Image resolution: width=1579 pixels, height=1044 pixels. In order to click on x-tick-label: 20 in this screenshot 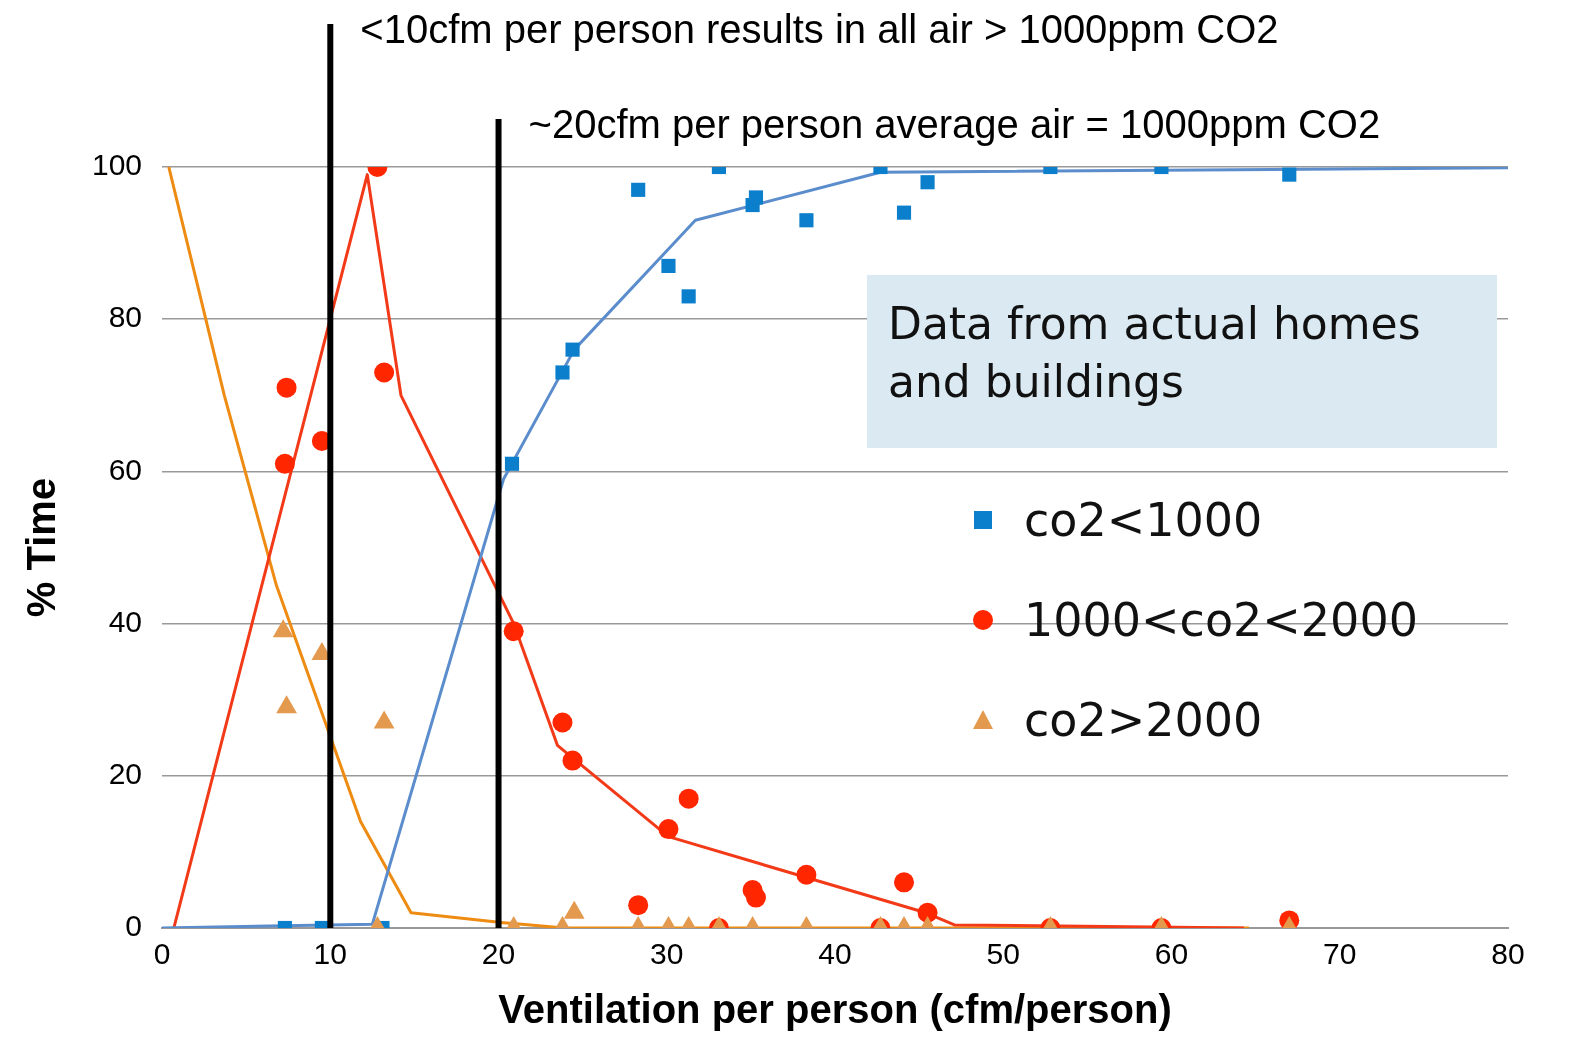, I will do `click(498, 954)`.